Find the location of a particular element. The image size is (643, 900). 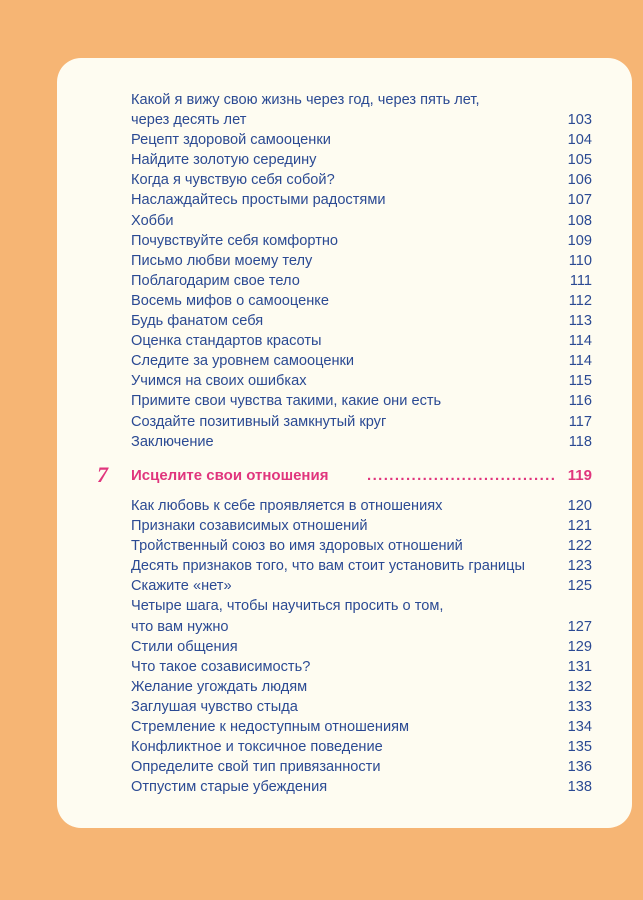

toc-entry-title: Почувствуйте себя комфортно is located at coordinates (235, 240).